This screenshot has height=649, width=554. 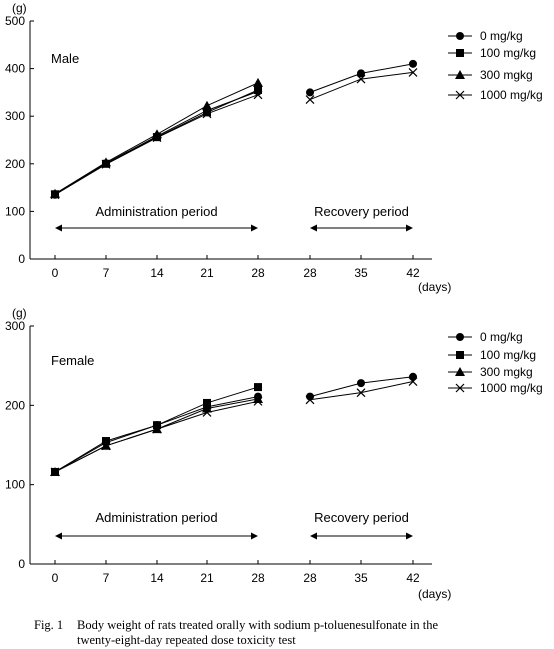 I want to click on female-series-3-line-administration, so click(x=156, y=436).